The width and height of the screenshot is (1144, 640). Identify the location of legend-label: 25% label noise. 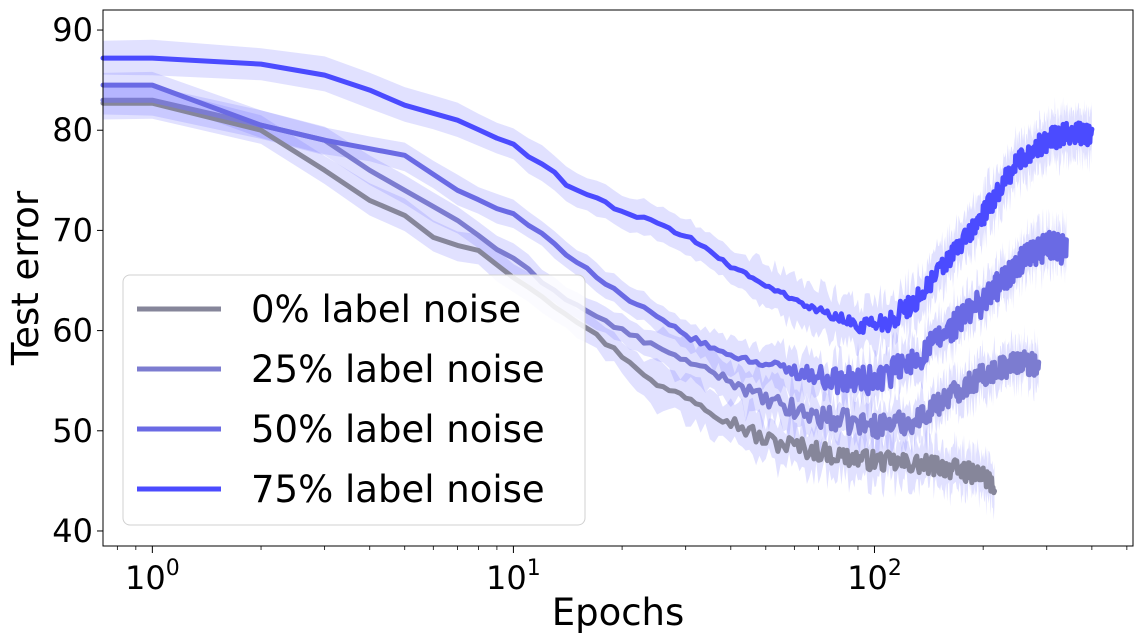
(398, 369).